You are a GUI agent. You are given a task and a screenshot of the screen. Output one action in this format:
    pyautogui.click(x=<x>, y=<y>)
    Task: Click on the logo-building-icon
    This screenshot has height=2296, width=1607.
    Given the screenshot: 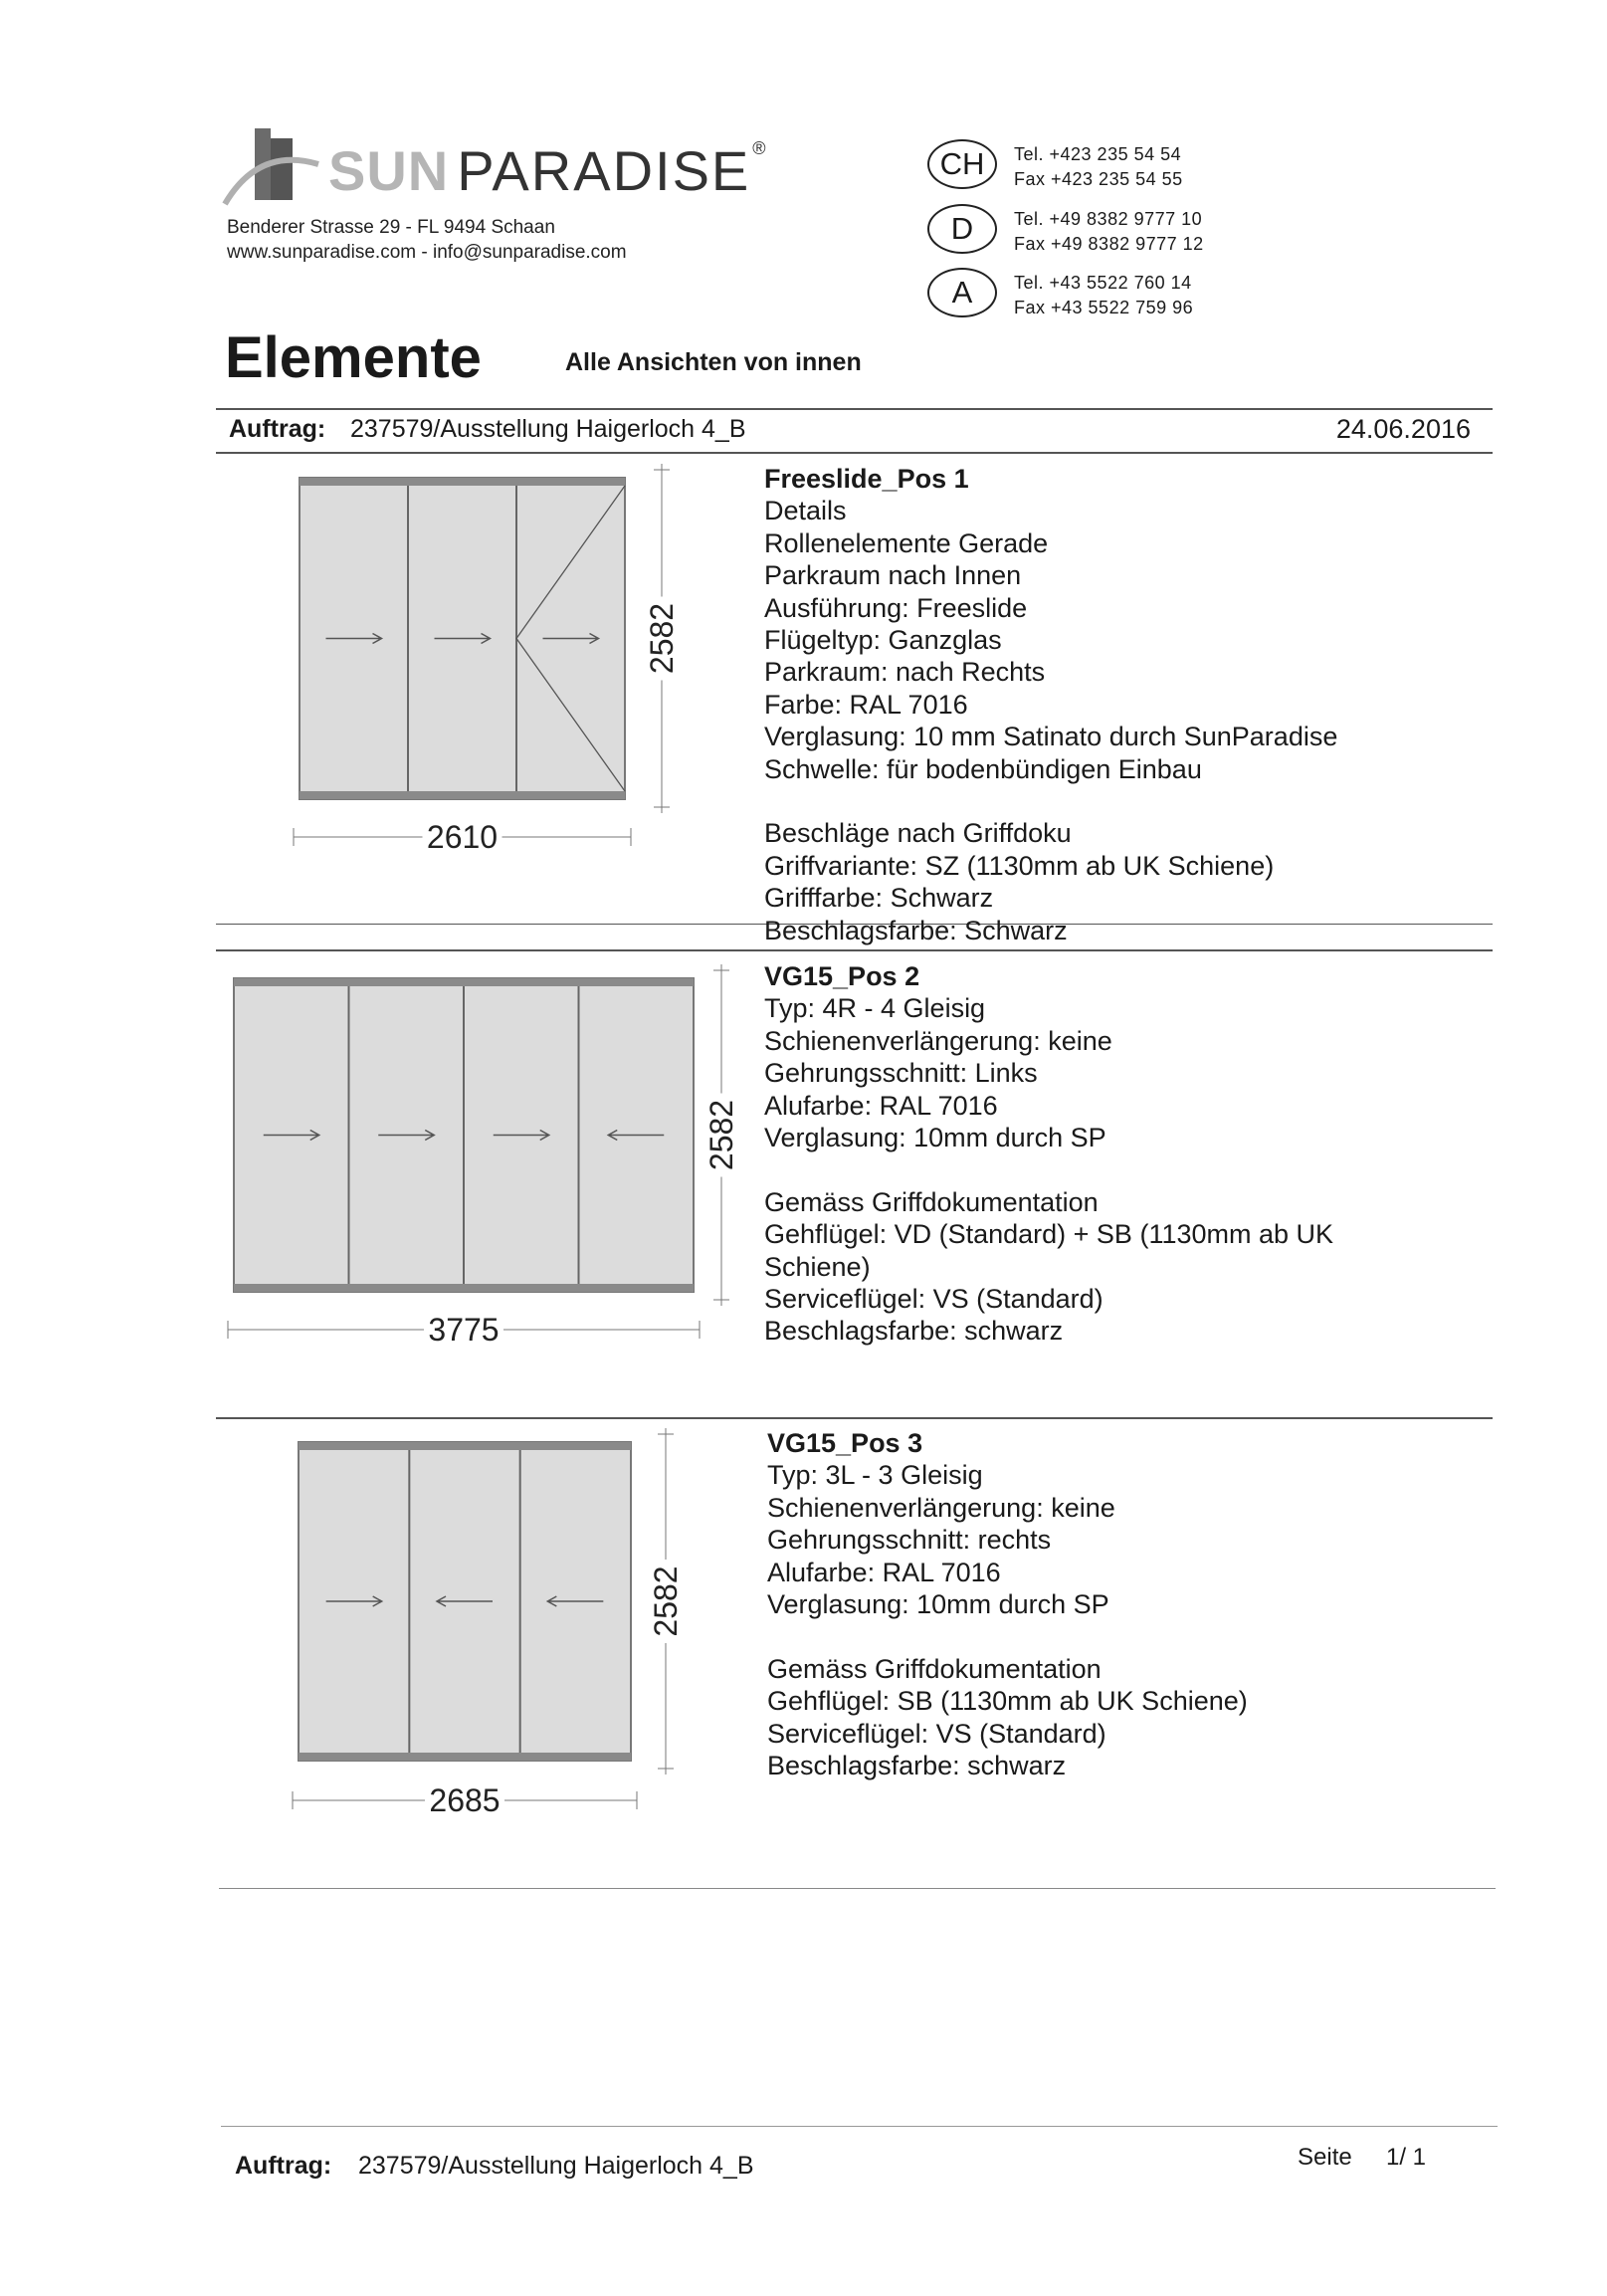 What is the action you would take?
    pyautogui.click(x=270, y=167)
    